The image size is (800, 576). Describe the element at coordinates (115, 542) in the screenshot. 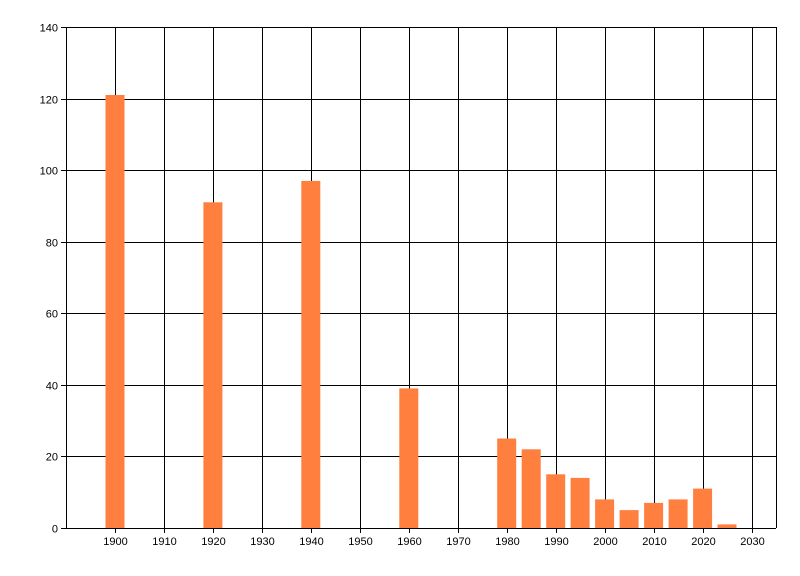

I see `x-tick-label: 1900` at that location.